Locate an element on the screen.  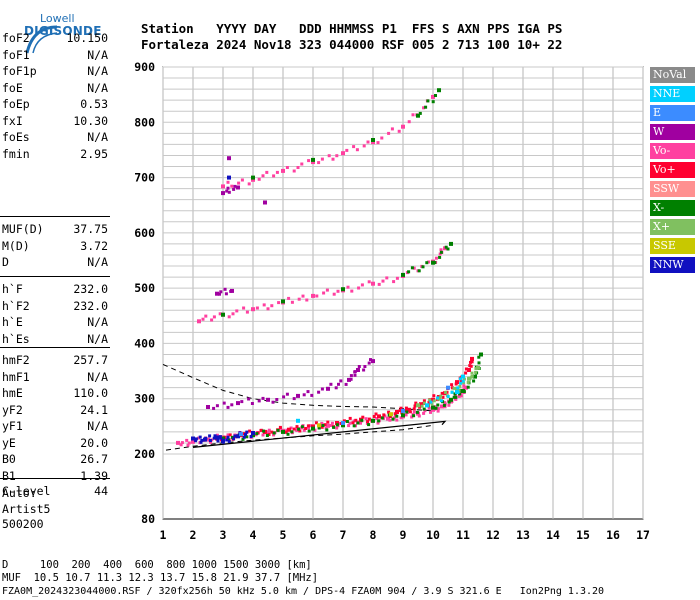
digisonde-logo is located at coordinates (39, 29).